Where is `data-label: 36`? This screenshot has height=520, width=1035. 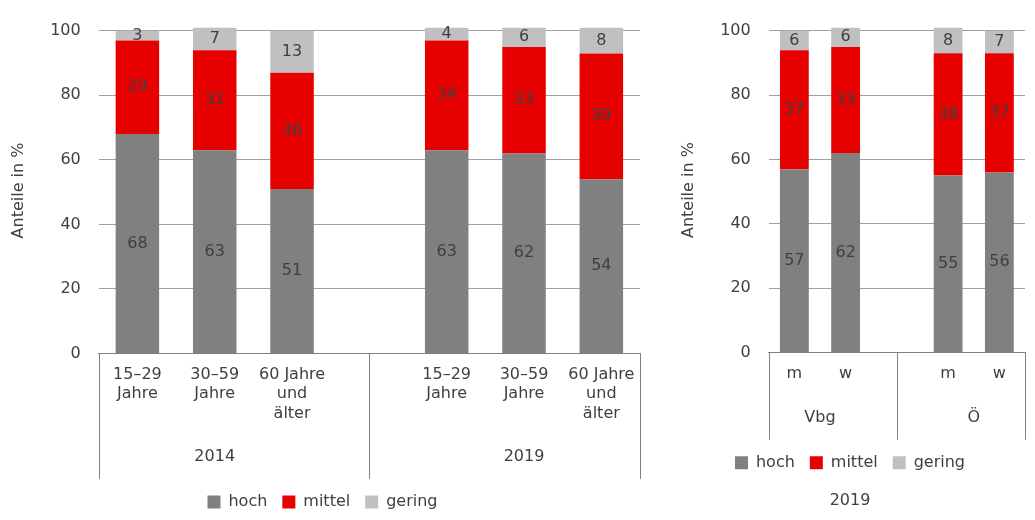
data-label: 36 is located at coordinates (292, 129).